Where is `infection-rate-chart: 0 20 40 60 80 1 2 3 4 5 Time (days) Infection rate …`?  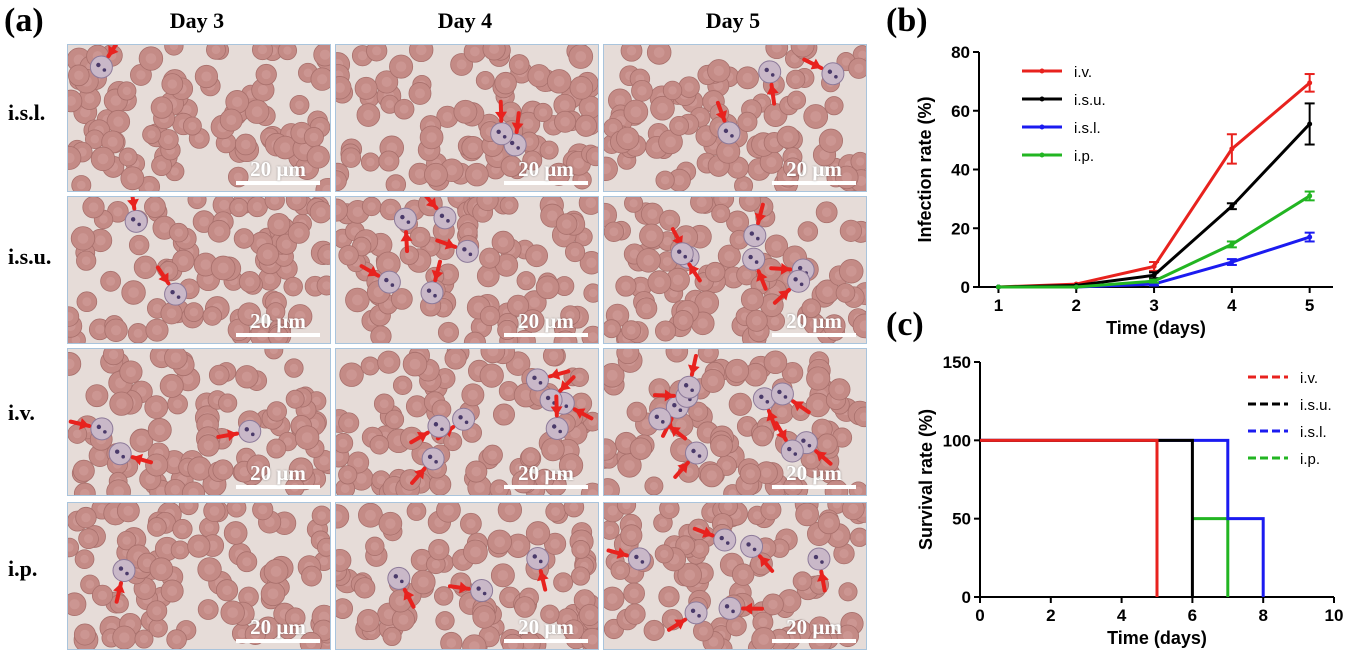 infection-rate-chart: 0 20 40 60 80 1 2 3 4 5 Time (days) Infection rate … is located at coordinates (1124, 190).